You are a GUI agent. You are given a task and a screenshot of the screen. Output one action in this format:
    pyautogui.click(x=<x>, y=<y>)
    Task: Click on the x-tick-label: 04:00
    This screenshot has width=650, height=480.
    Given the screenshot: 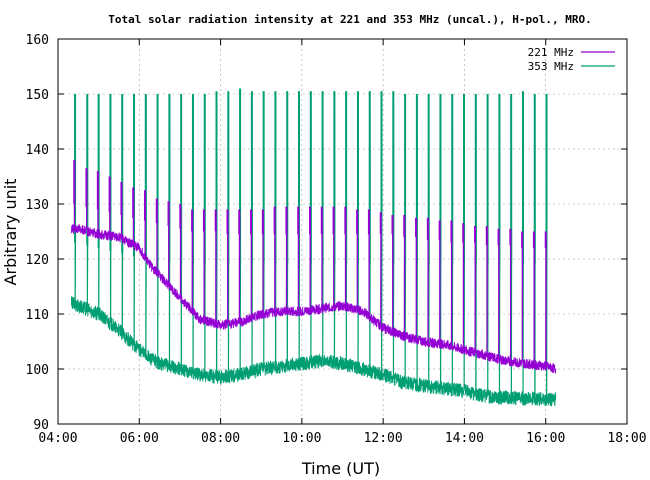 What is the action you would take?
    pyautogui.click(x=57, y=438)
    